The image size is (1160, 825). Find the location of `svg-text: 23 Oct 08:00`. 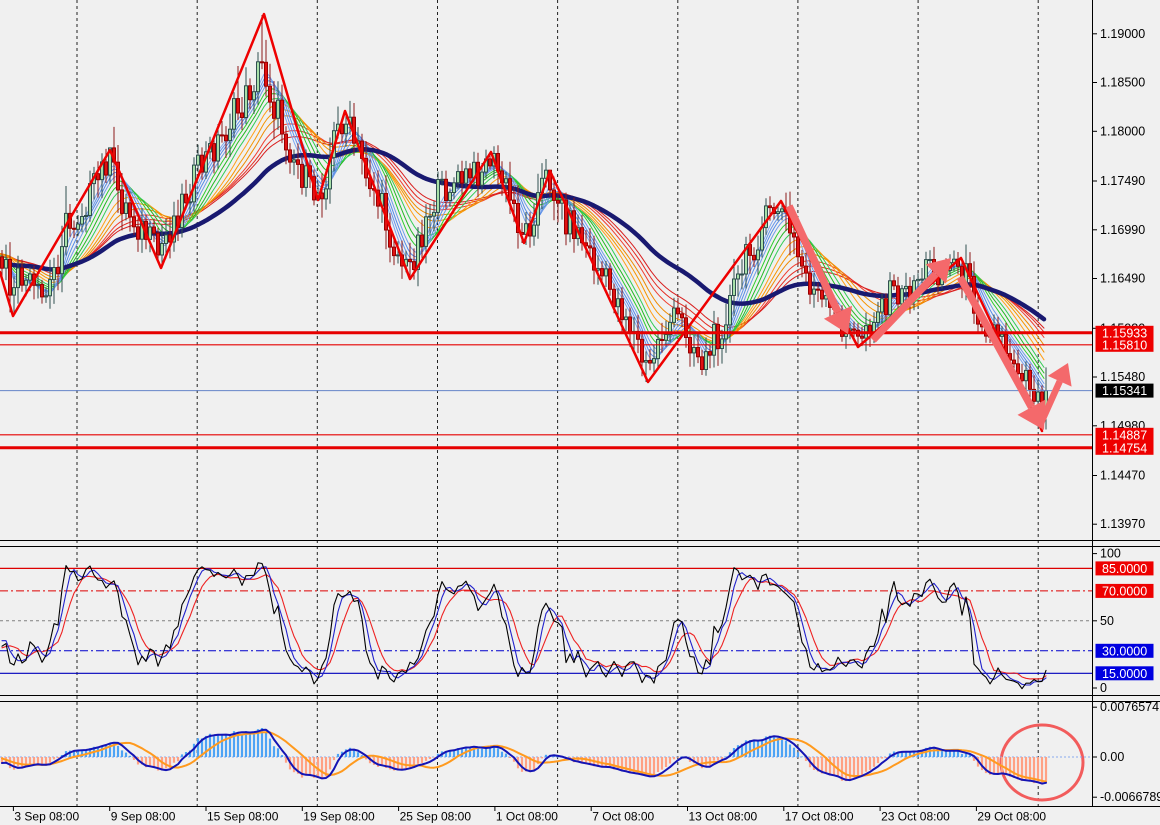

svg-text: 23 Oct 08:00 is located at coordinates (915, 817).